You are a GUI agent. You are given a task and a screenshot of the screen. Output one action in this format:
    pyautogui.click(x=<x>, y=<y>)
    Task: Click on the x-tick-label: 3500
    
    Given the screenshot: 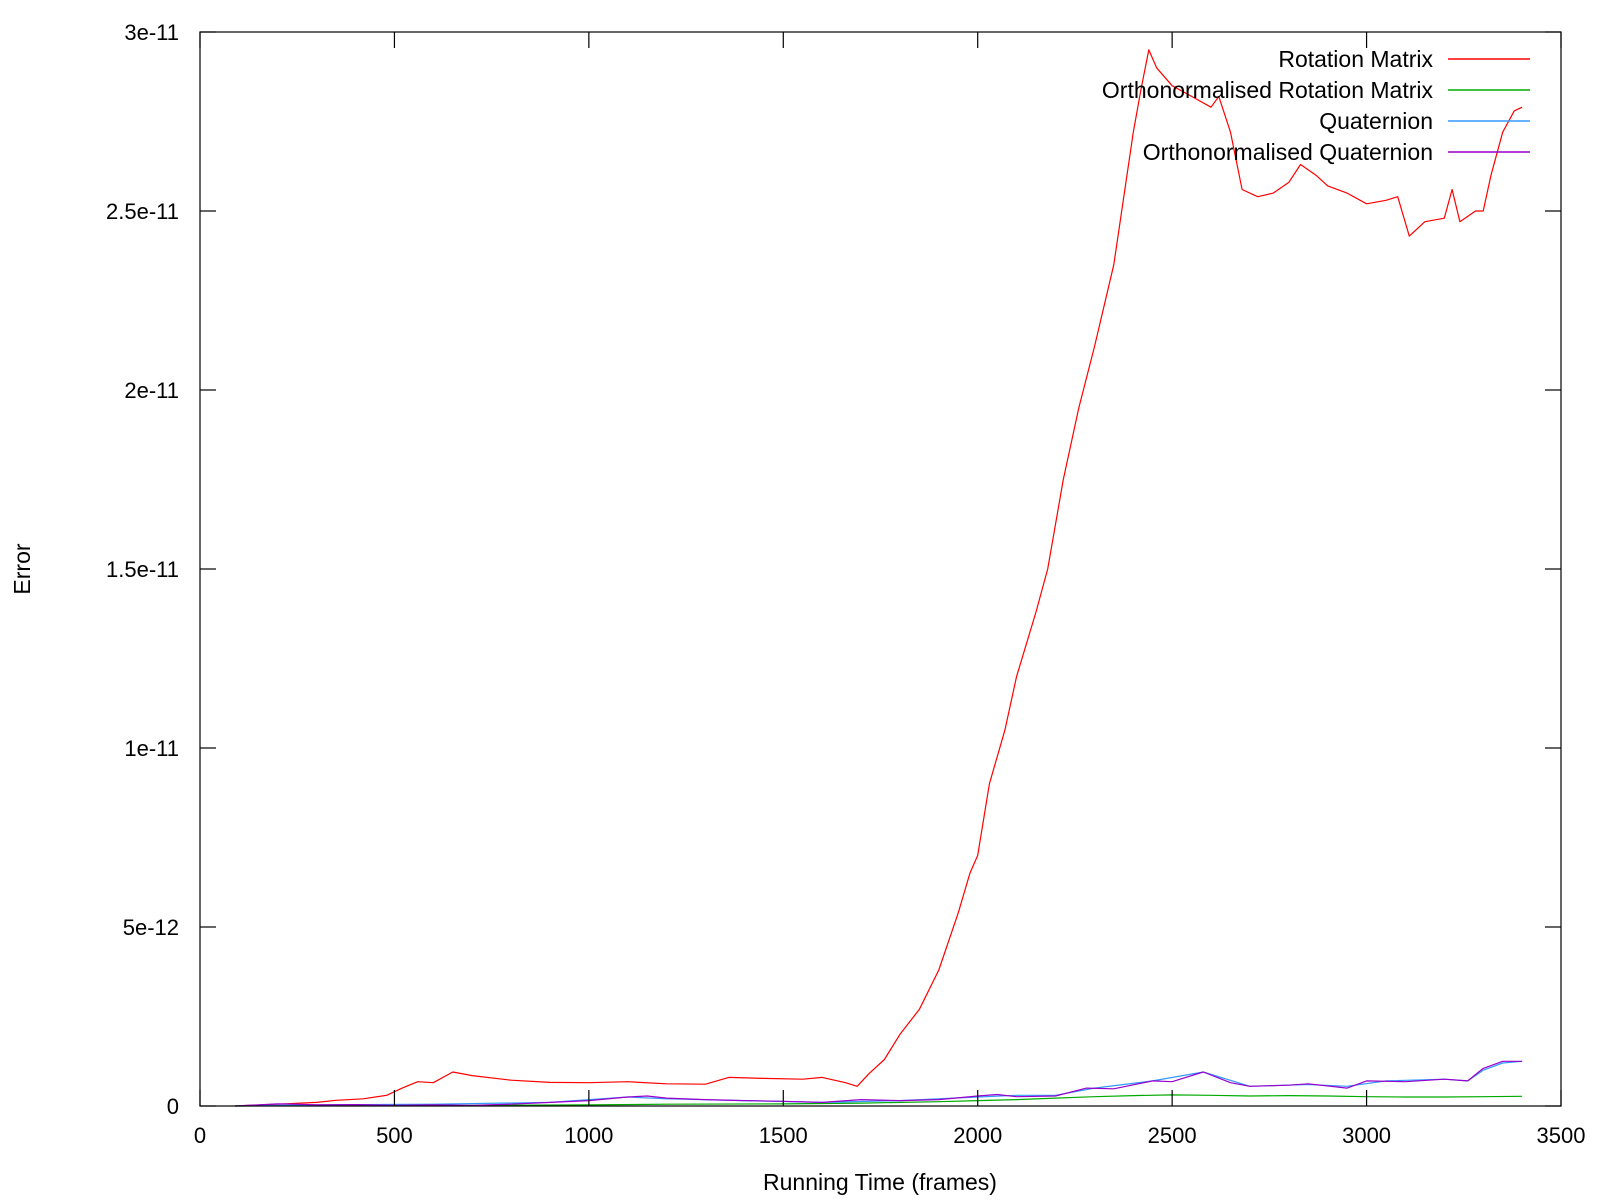 What is the action you would take?
    pyautogui.click(x=1561, y=1135)
    